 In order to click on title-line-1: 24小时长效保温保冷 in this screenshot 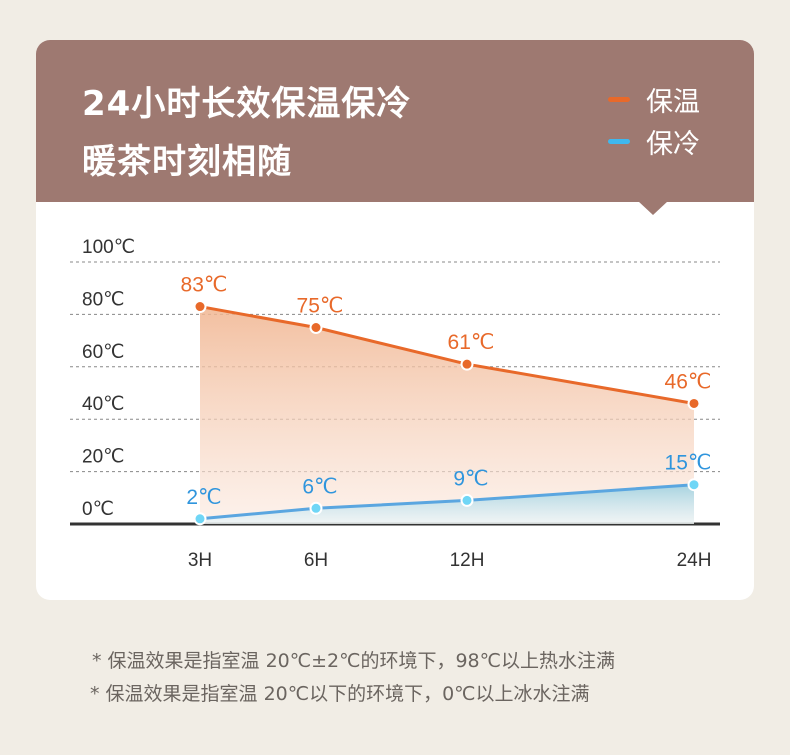, I will do `click(247, 104)`.